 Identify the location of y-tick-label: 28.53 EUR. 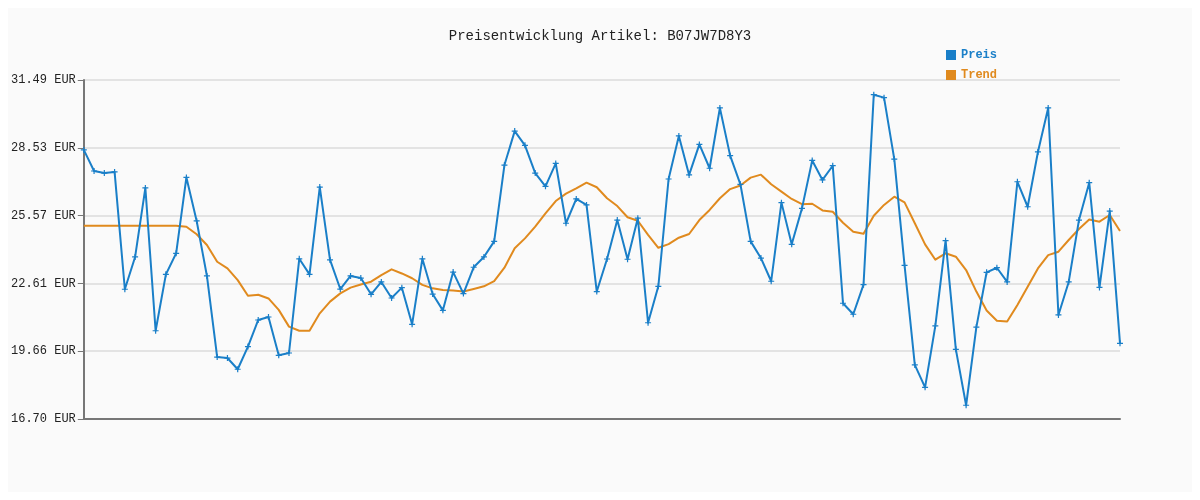
(43, 147).